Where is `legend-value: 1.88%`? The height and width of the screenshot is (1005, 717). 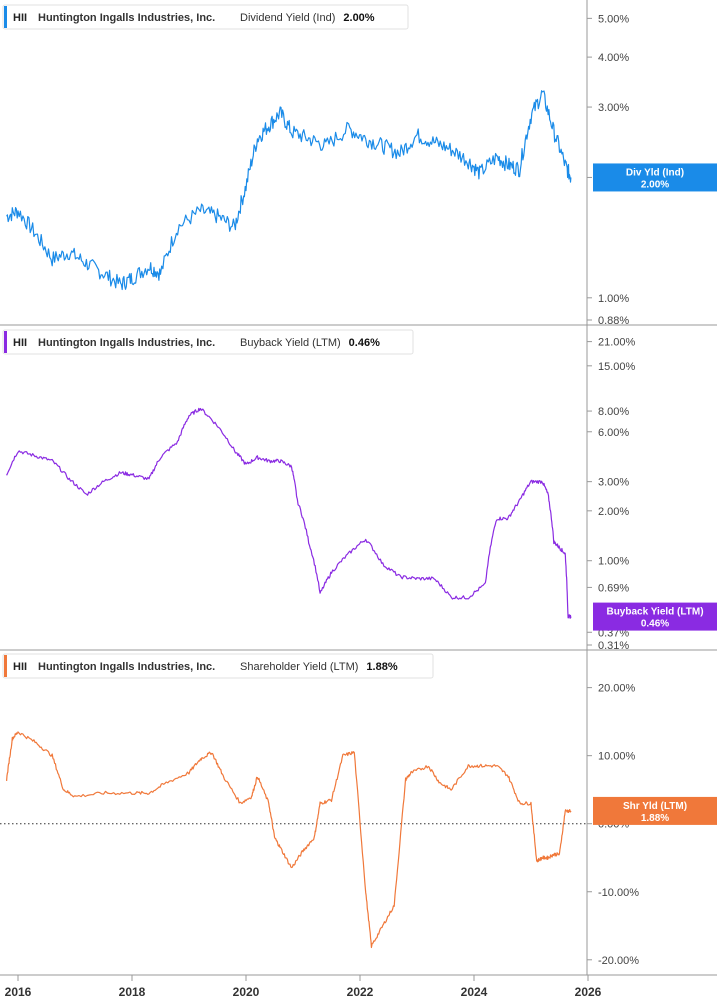 legend-value: 1.88% is located at coordinates (381, 667).